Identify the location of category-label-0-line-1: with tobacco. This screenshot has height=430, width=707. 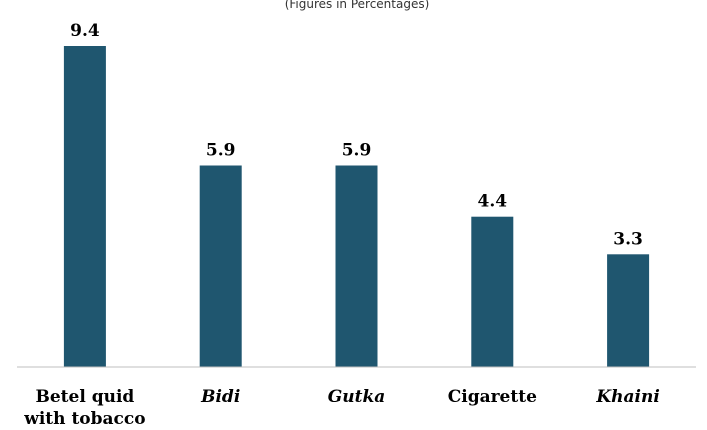
(84, 419).